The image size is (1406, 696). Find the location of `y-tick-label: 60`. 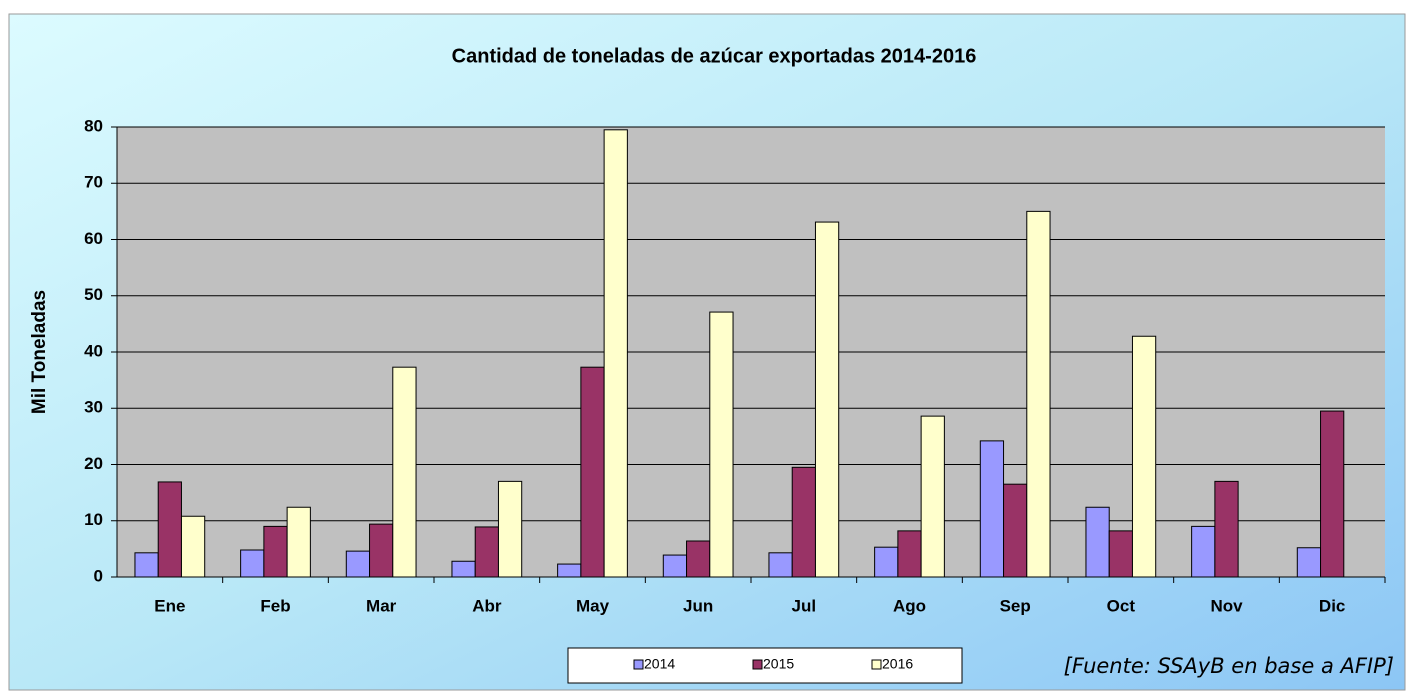

y-tick-label: 60 is located at coordinates (93, 238).